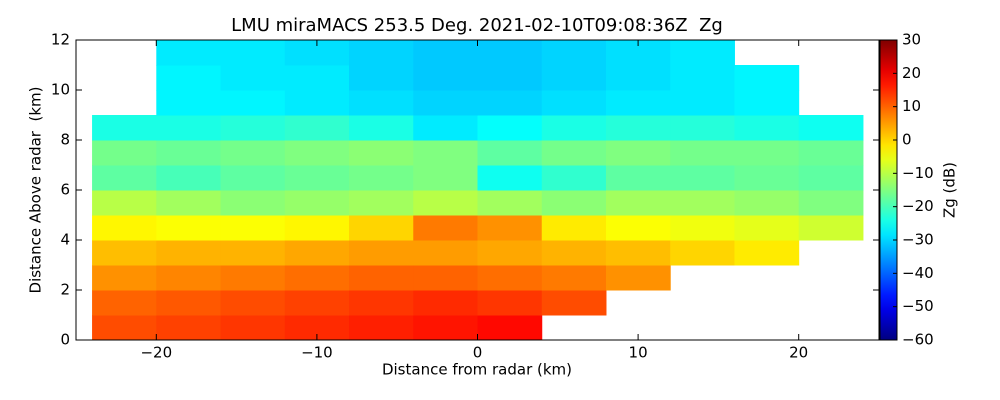 This screenshot has width=1000, height=400. Describe the element at coordinates (911, 106) in the screenshot. I see `colorbar-tick-label: 10` at that location.